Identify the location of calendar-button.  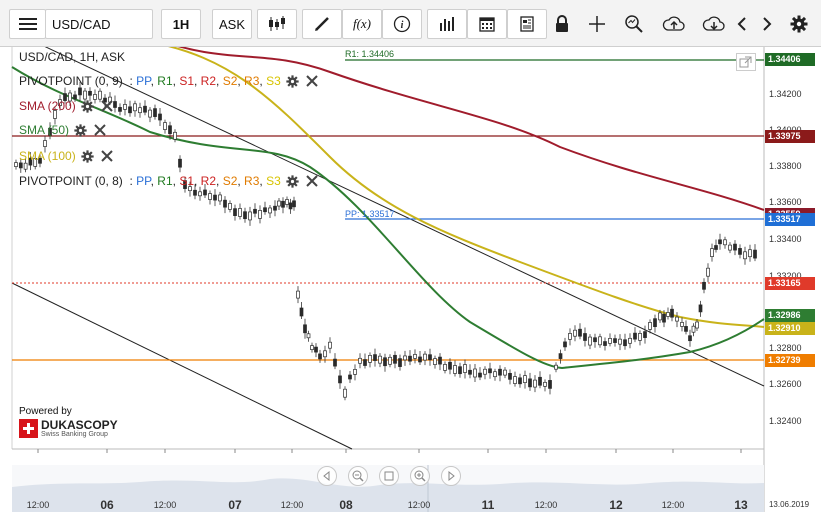
(487, 24).